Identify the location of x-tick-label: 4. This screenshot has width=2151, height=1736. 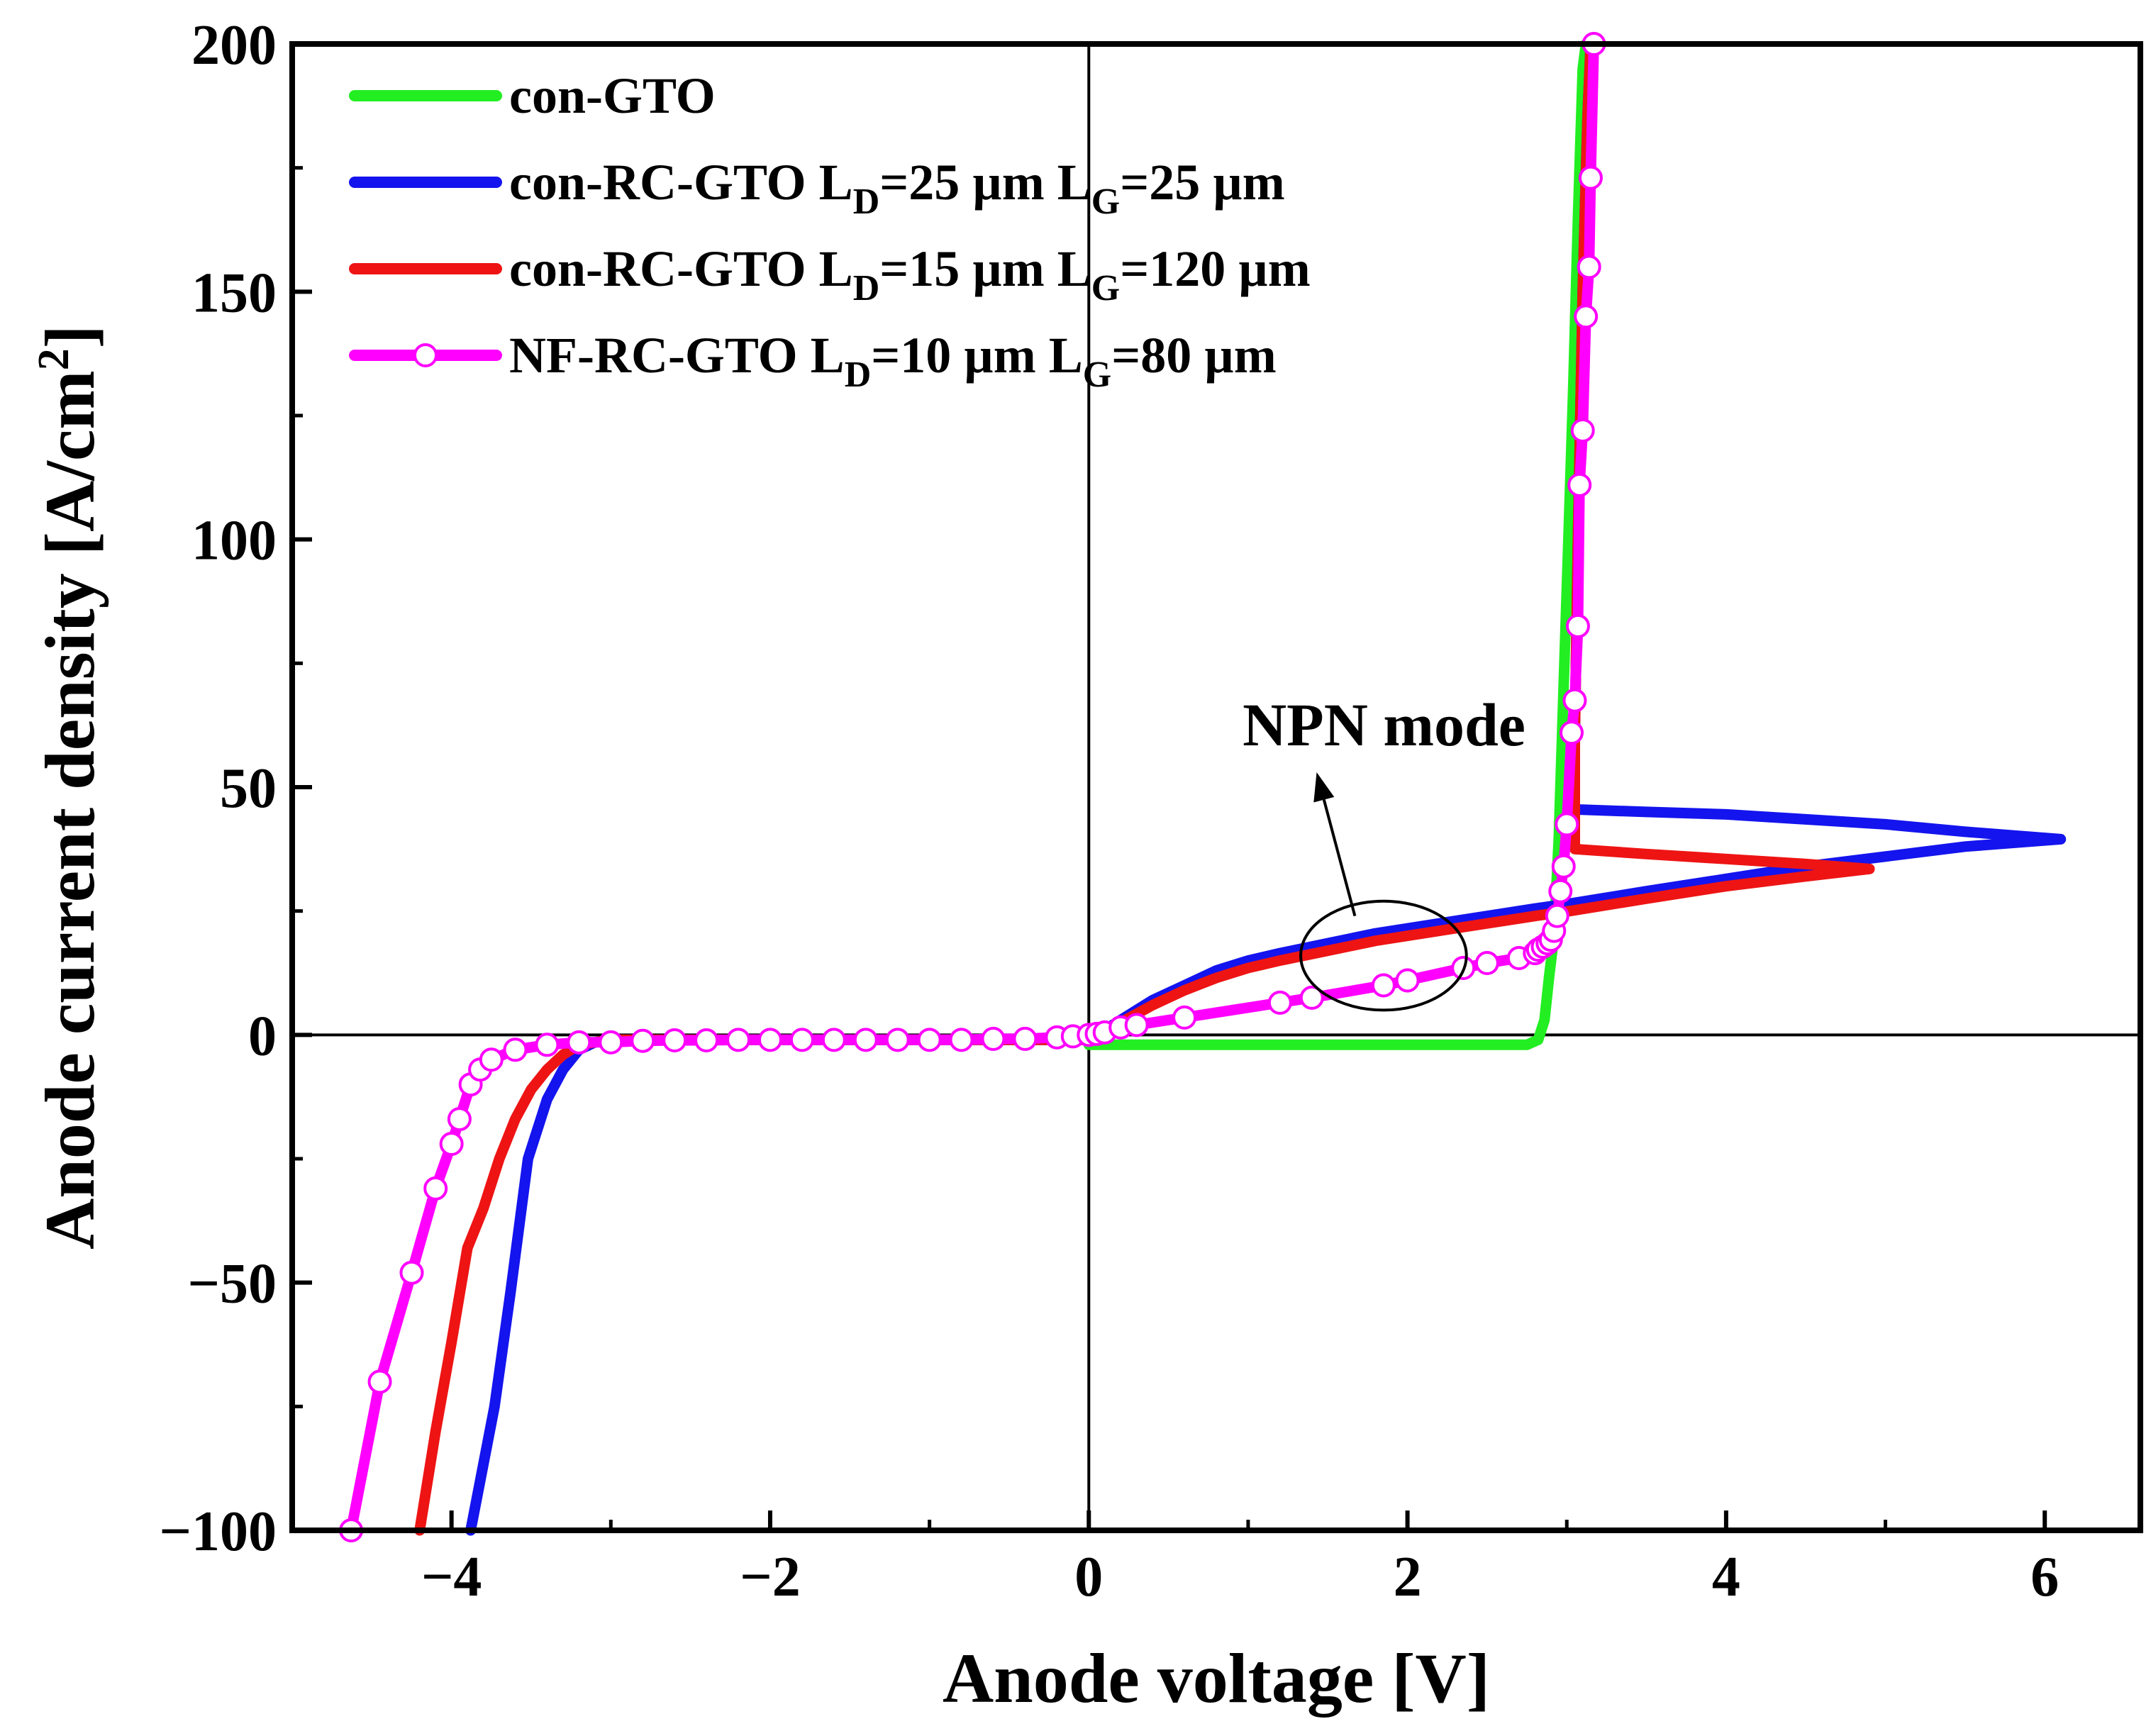
(1726, 1577).